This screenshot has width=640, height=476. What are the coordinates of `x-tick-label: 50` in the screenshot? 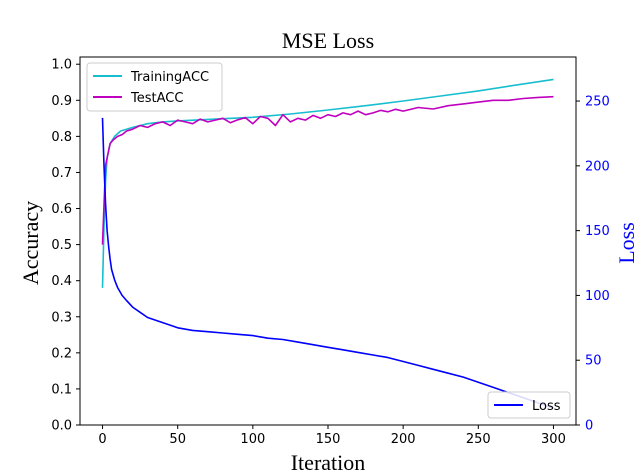 It's located at (177, 439).